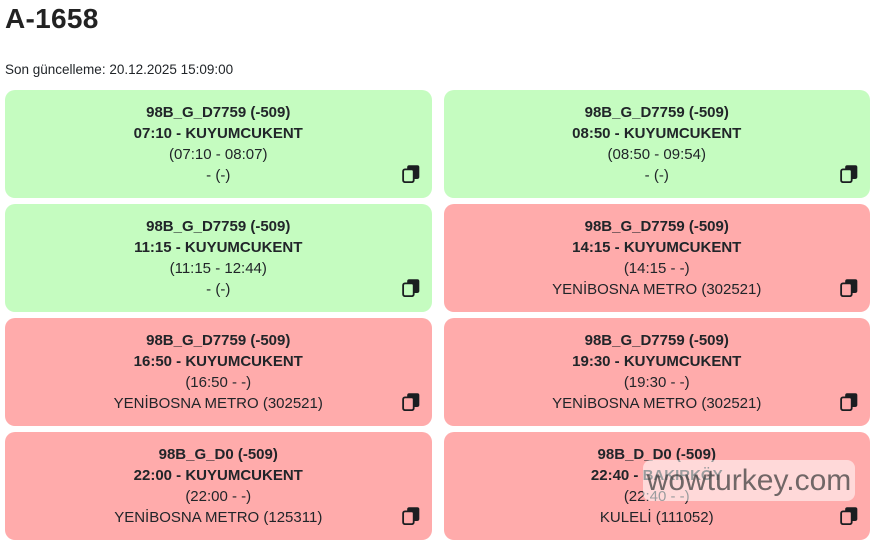 Image resolution: width=878 pixels, height=541 pixels. What do you see at coordinates (218, 361) in the screenshot?
I see `trip-departure-destination: 16:50 - KUYUMCUKENT` at bounding box center [218, 361].